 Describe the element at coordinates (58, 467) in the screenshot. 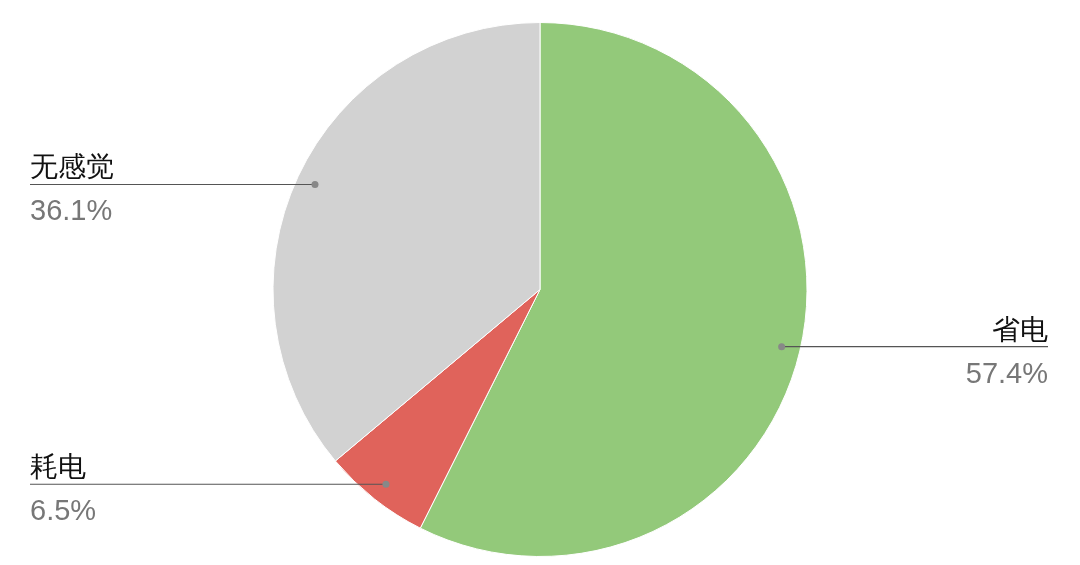

I see `slice-label: 耗电` at that location.